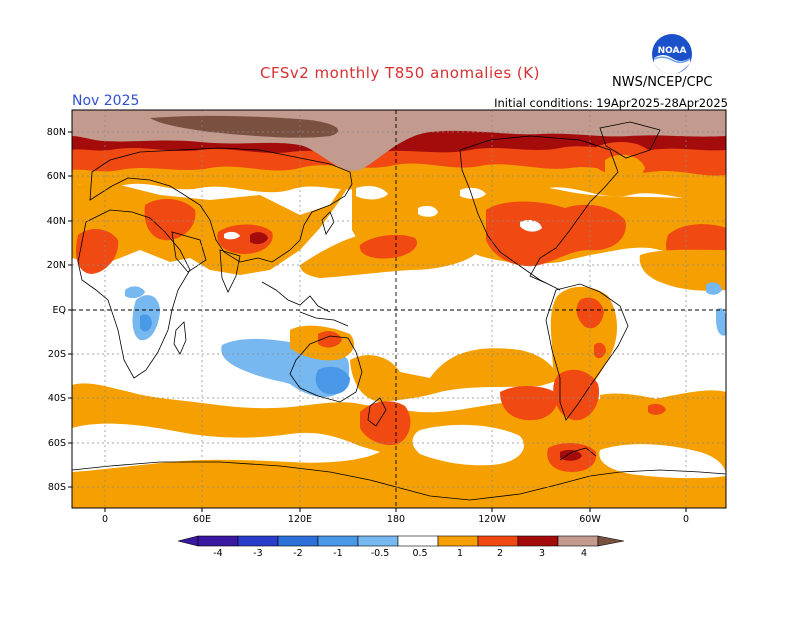 This screenshot has width=800, height=618. Describe the element at coordinates (721, 322) in the screenshot. I see `west-atlantic-blue` at that location.